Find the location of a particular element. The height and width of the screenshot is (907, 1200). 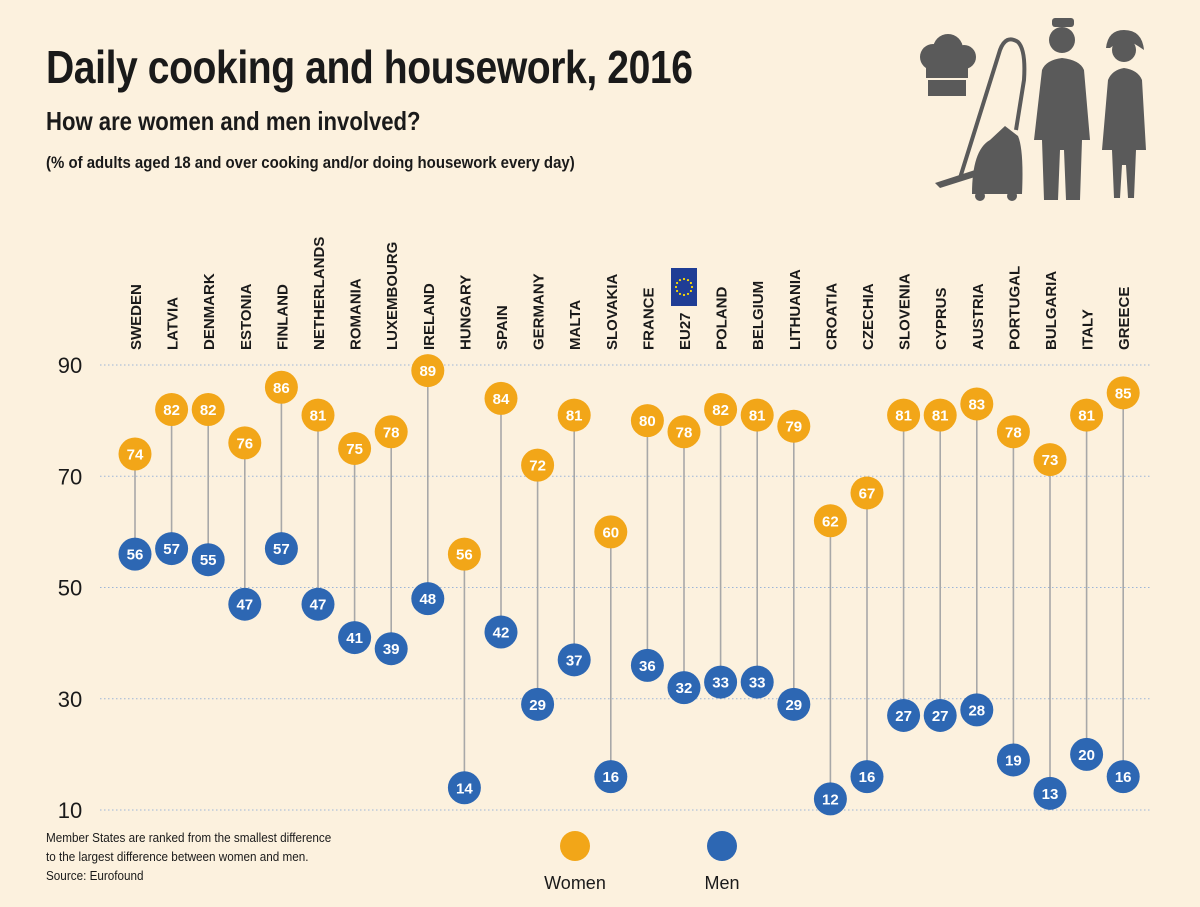

men-value-label: 27 is located at coordinates (903, 716).